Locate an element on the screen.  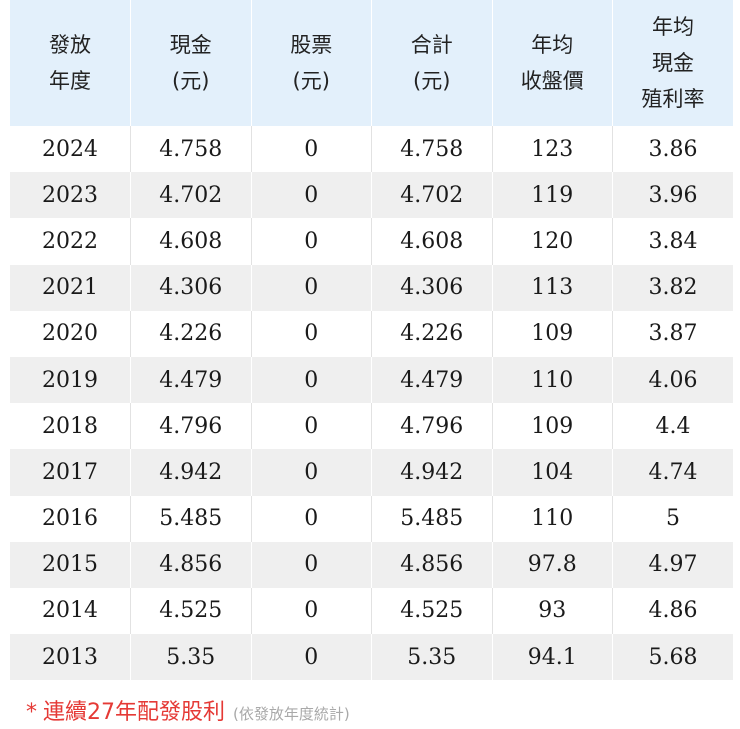
total-cell: 4.479 is located at coordinates (431, 380).